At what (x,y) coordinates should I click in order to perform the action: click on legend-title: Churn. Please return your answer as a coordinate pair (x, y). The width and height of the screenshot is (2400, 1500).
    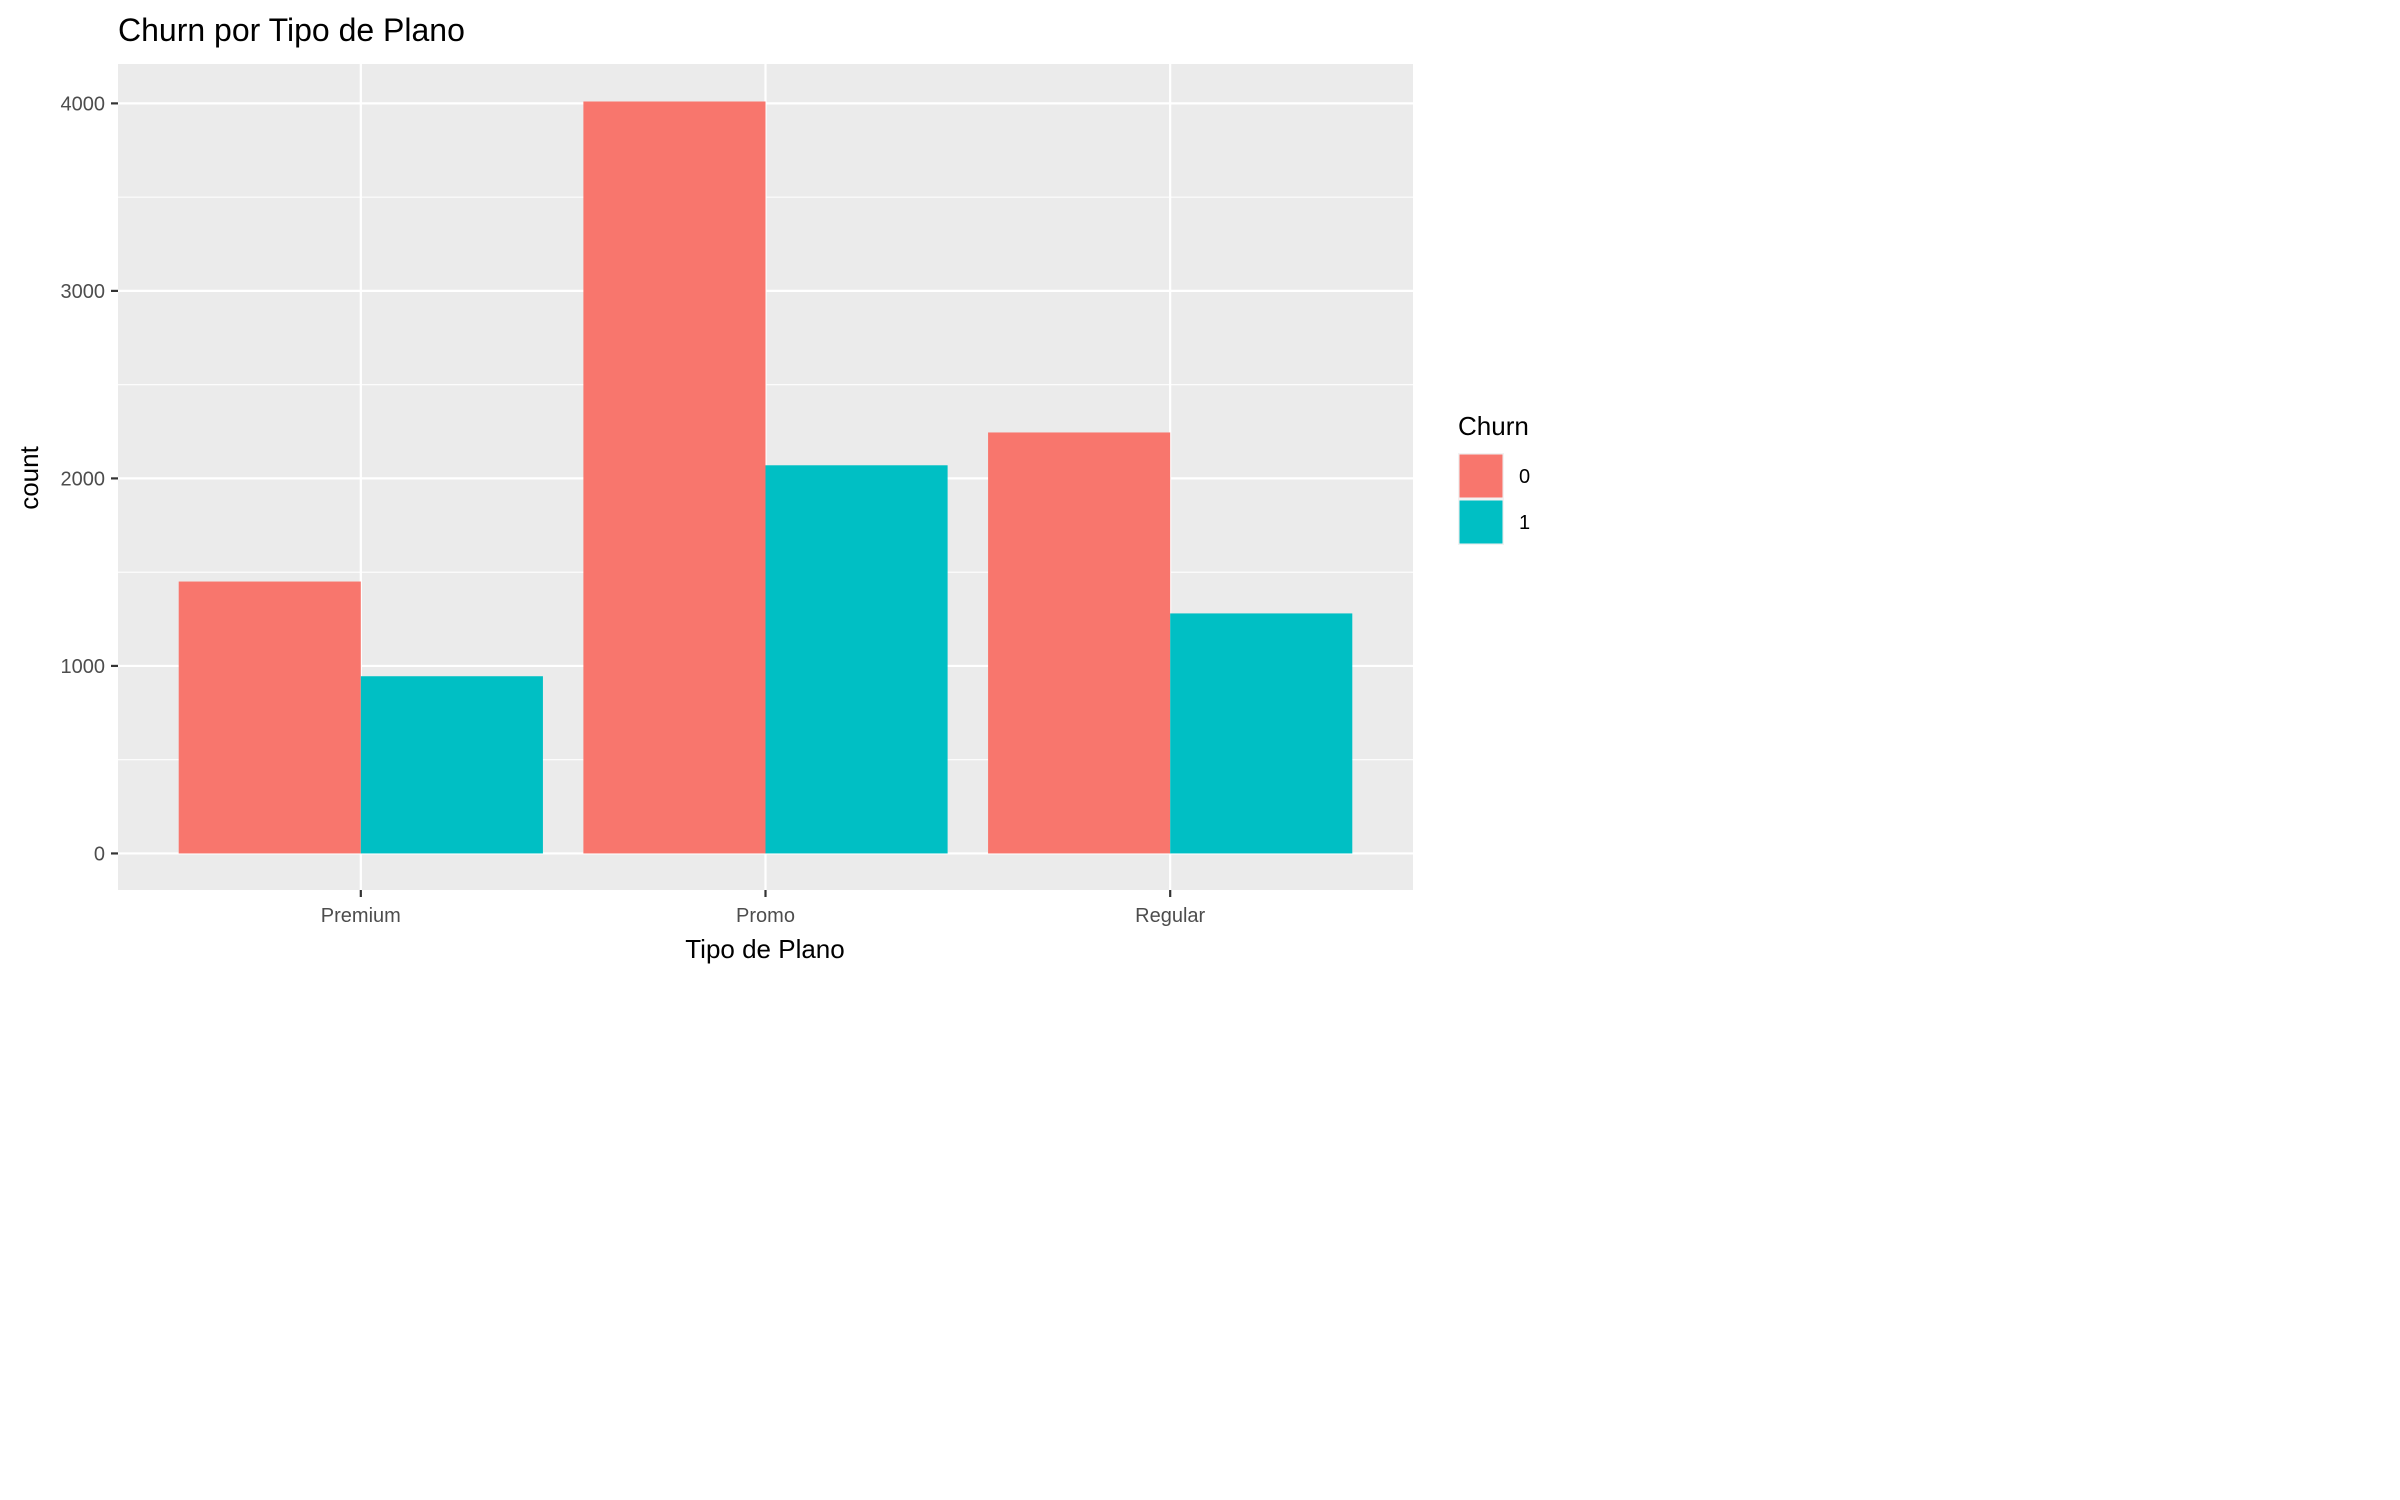
    Looking at the image, I should click on (1493, 426).